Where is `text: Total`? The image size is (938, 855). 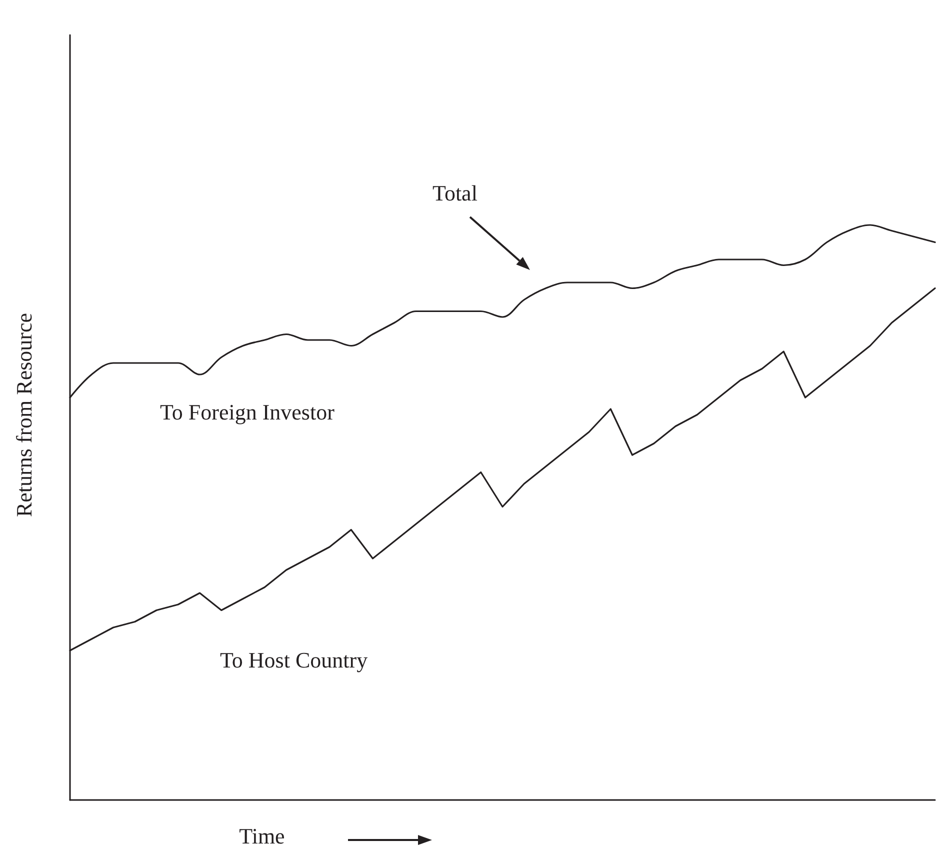
text: Total is located at coordinates (455, 193).